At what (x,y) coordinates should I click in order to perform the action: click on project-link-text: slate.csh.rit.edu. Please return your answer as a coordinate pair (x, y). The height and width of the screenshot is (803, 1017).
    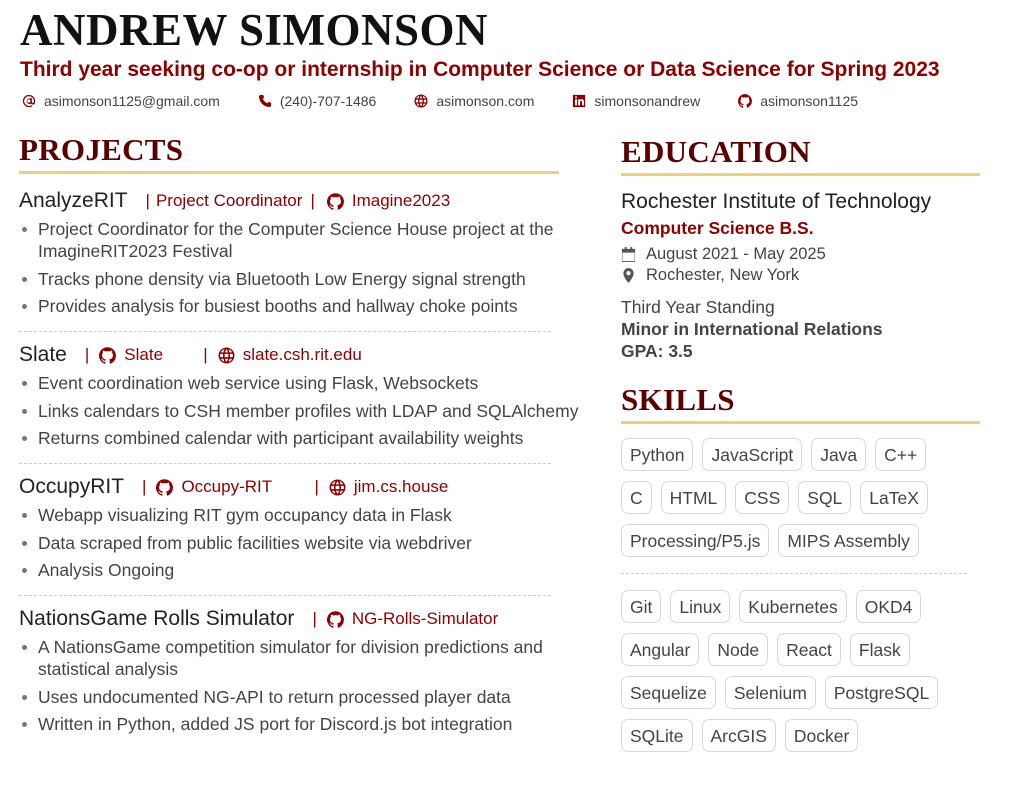
    Looking at the image, I should click on (302, 354).